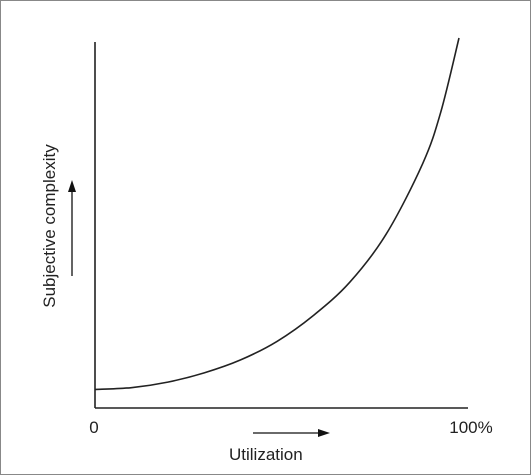 The image size is (531, 475). I want to click on x-arrow-icon, so click(291, 433).